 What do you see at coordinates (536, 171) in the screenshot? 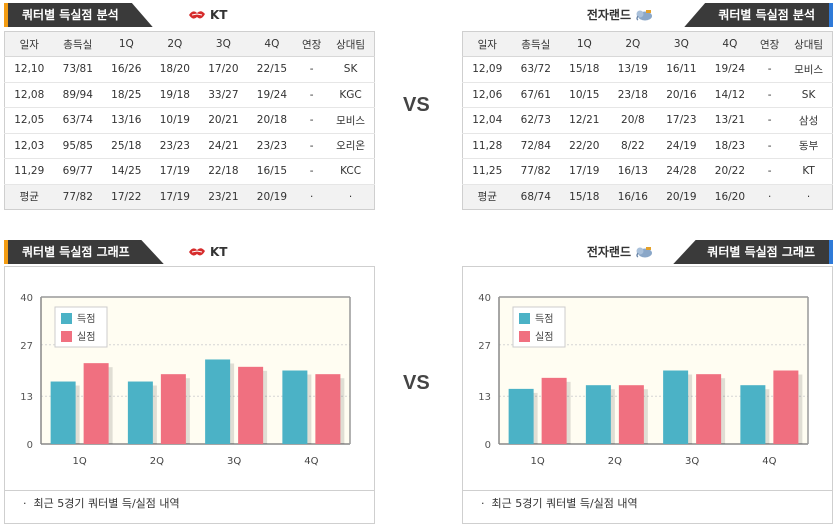
I see `table-cell: 77/82` at bounding box center [536, 171].